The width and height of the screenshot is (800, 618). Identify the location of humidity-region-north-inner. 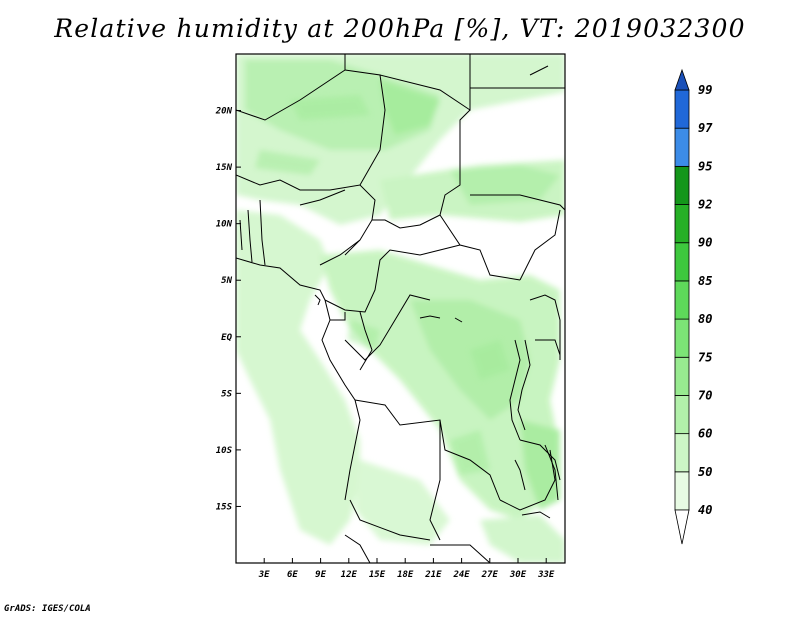
(410, 107).